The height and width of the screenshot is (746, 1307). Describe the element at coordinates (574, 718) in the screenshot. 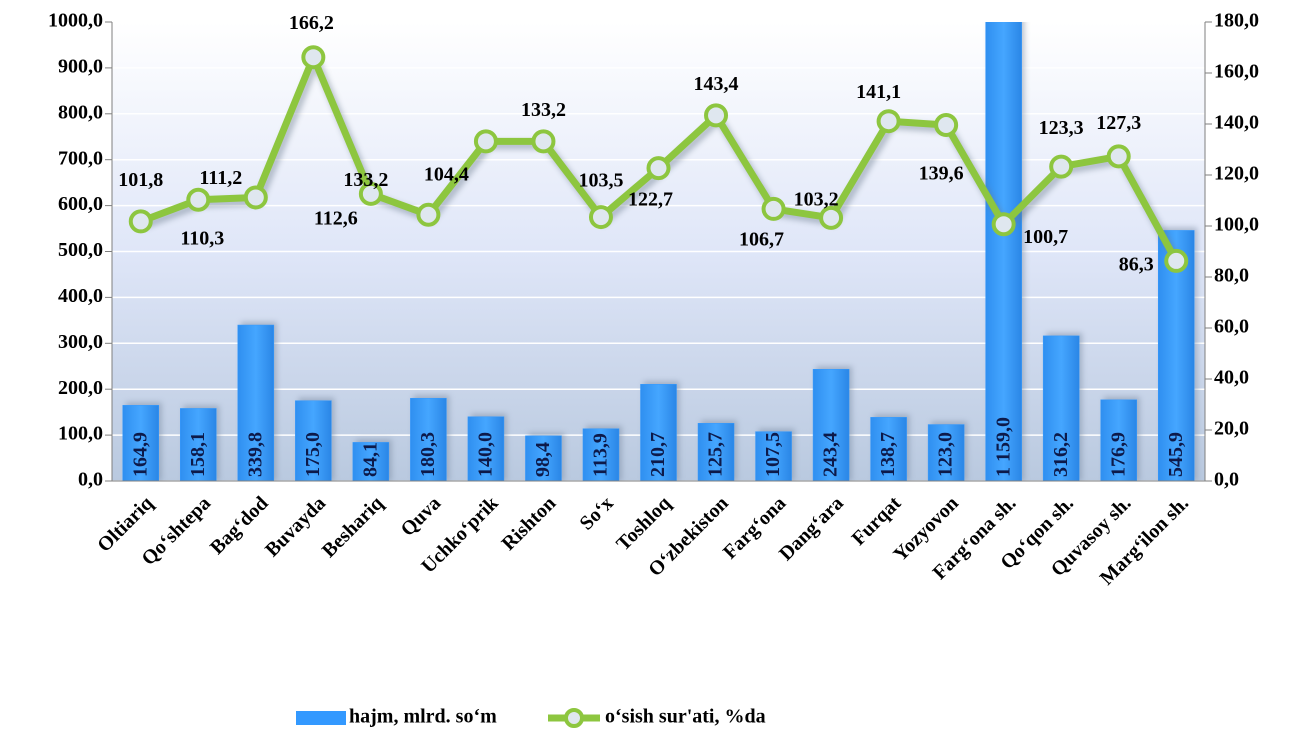

I see `legend-marker` at that location.